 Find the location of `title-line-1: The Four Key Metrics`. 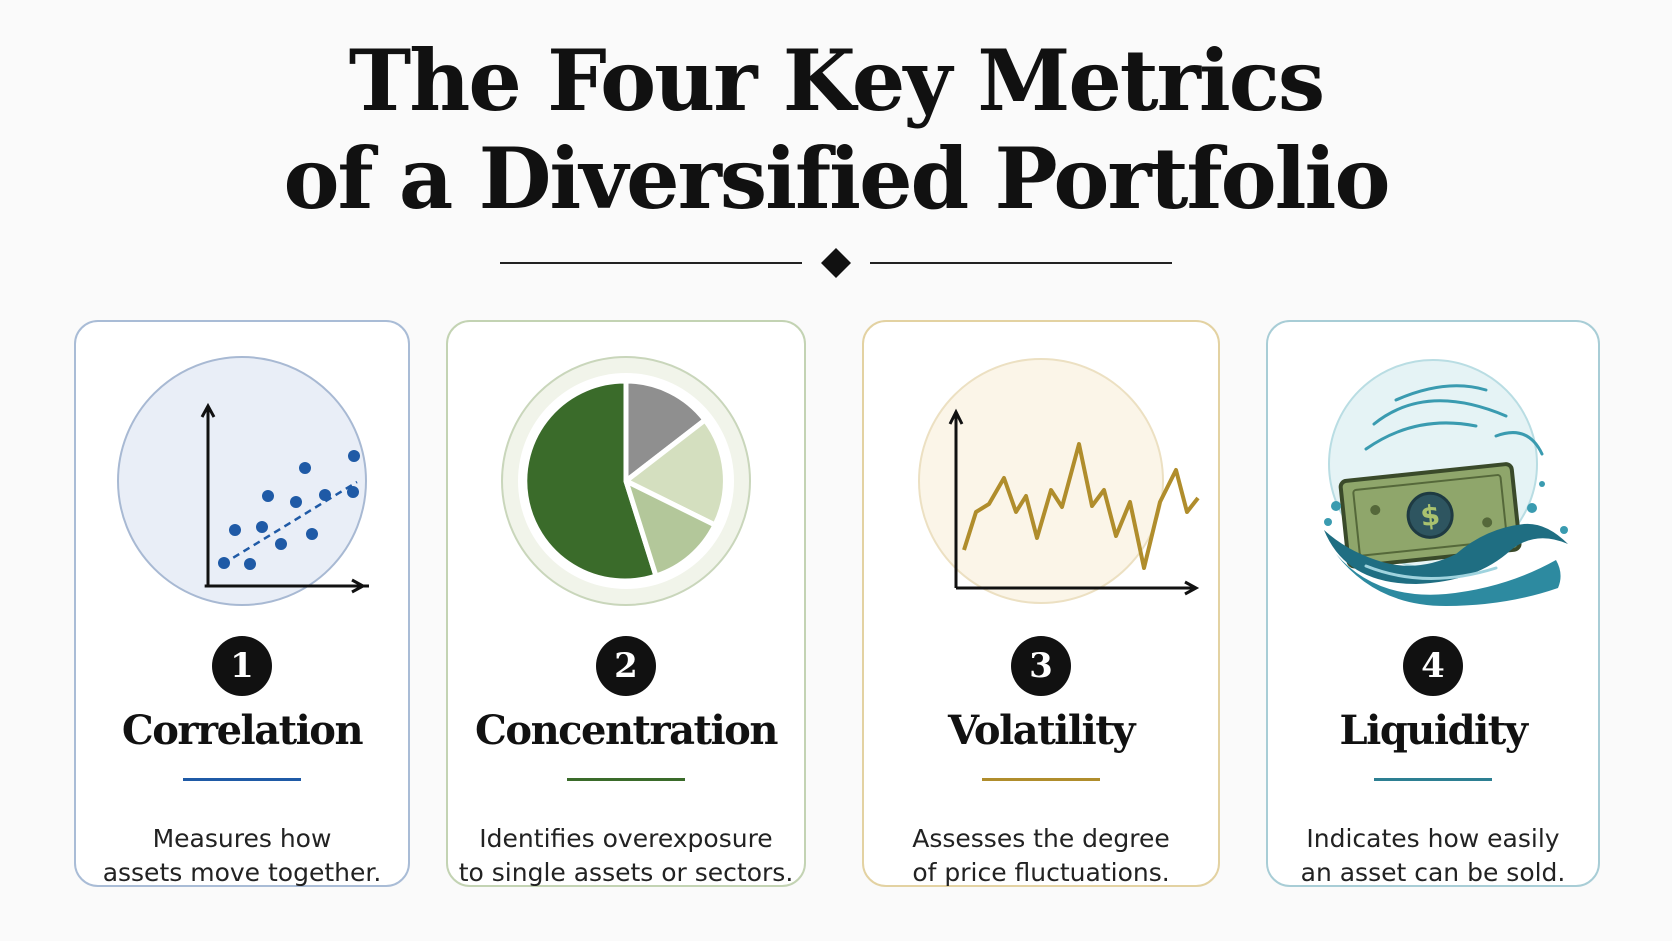

title-line-1: The Four Key Metrics is located at coordinates (836, 80).